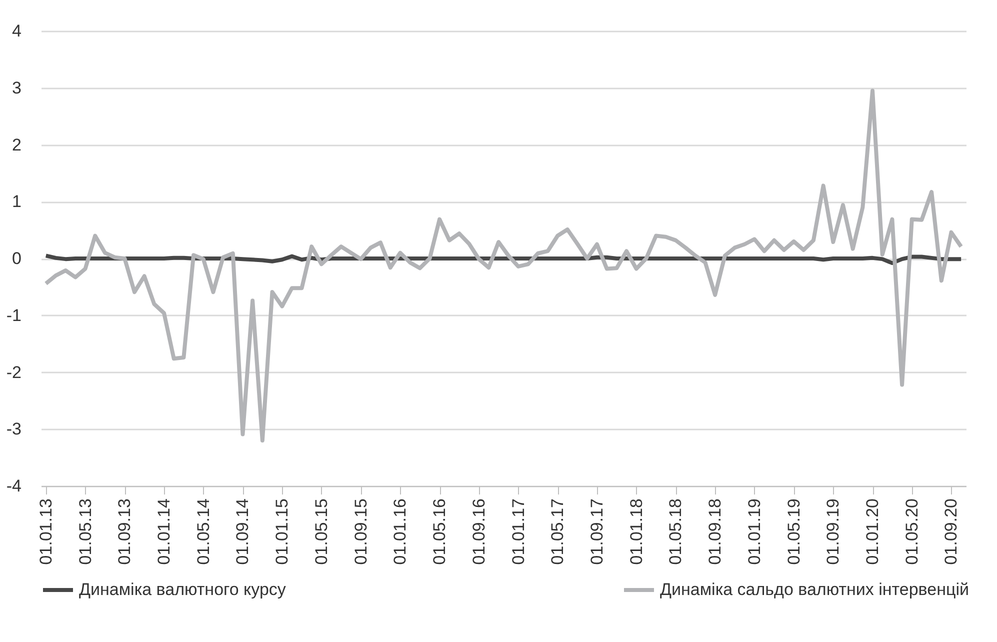 This screenshot has height=642, width=997. I want to click on y-tick-label: -3, so click(14, 429).